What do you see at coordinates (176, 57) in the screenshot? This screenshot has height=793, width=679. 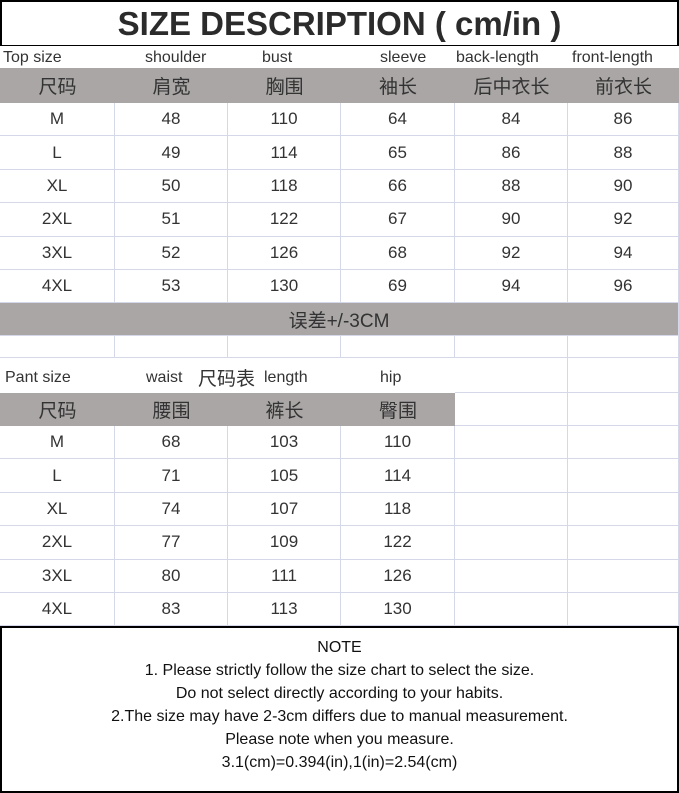 I see `column-label: shoulder` at bounding box center [176, 57].